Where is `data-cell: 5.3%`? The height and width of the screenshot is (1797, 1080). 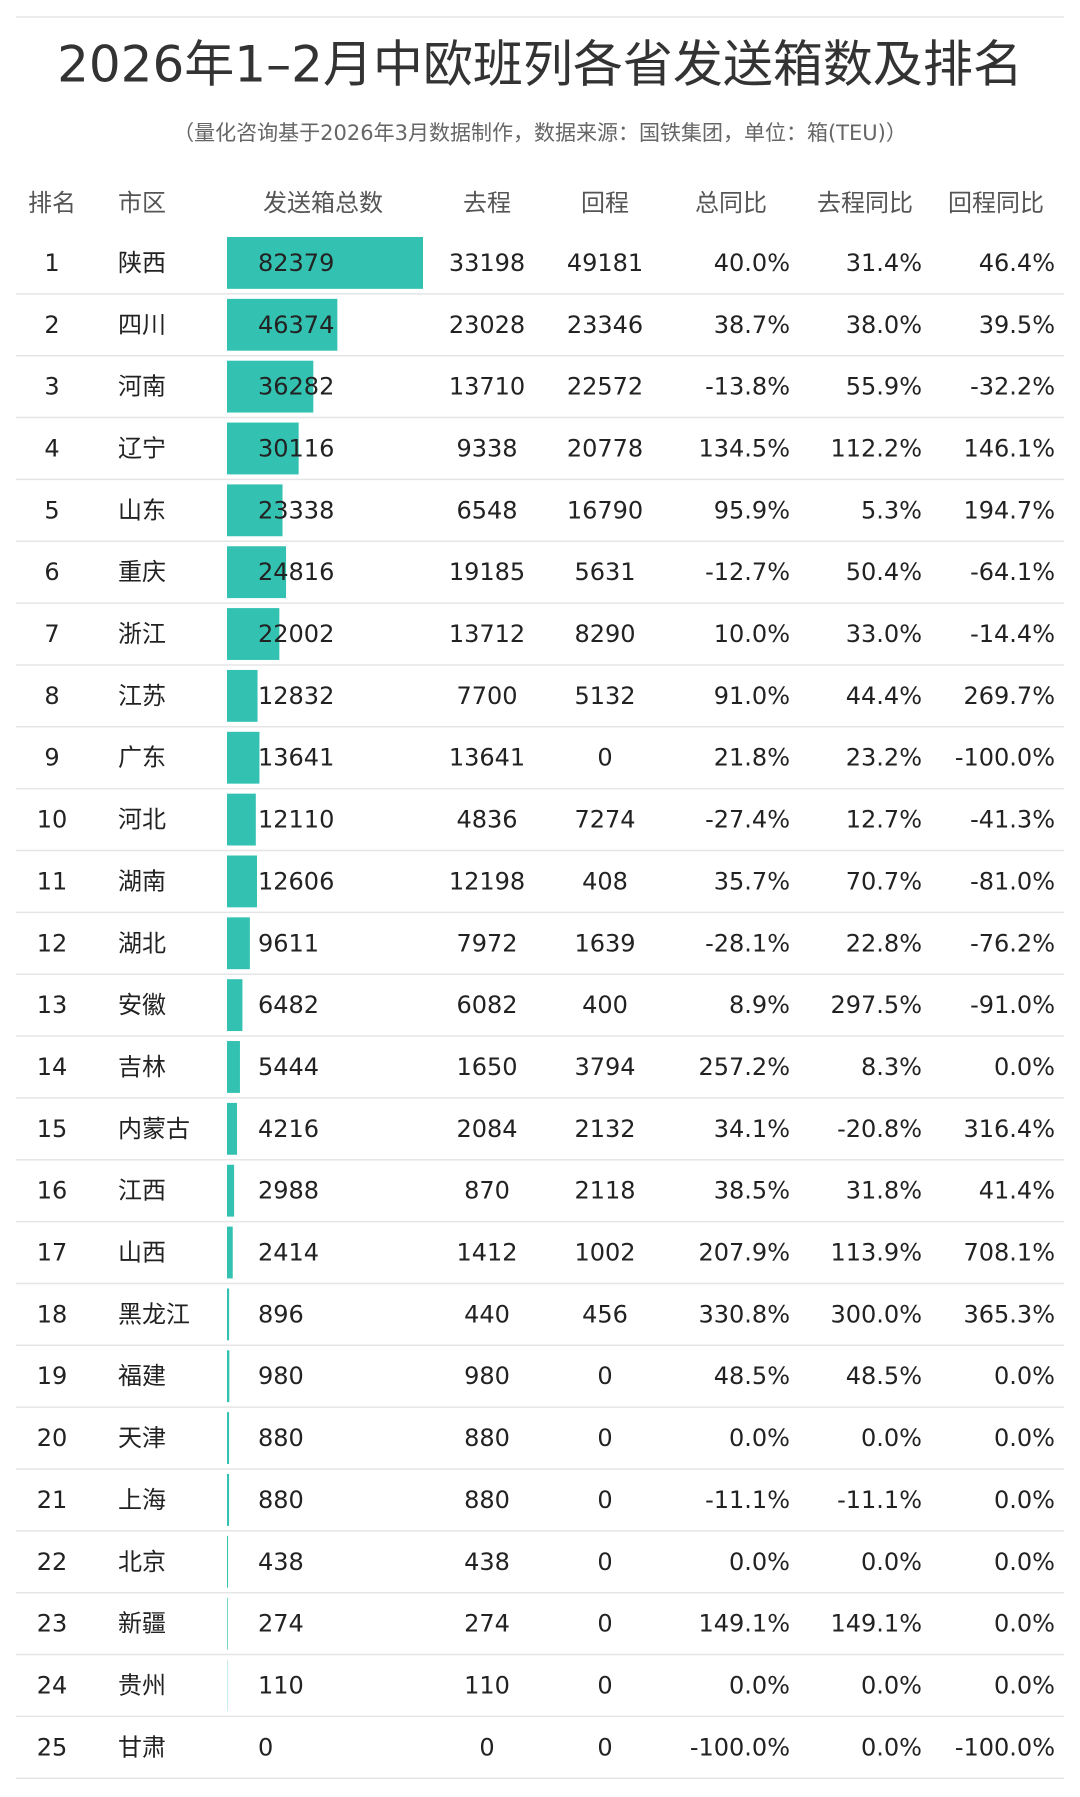
data-cell: 5.3% is located at coordinates (891, 510).